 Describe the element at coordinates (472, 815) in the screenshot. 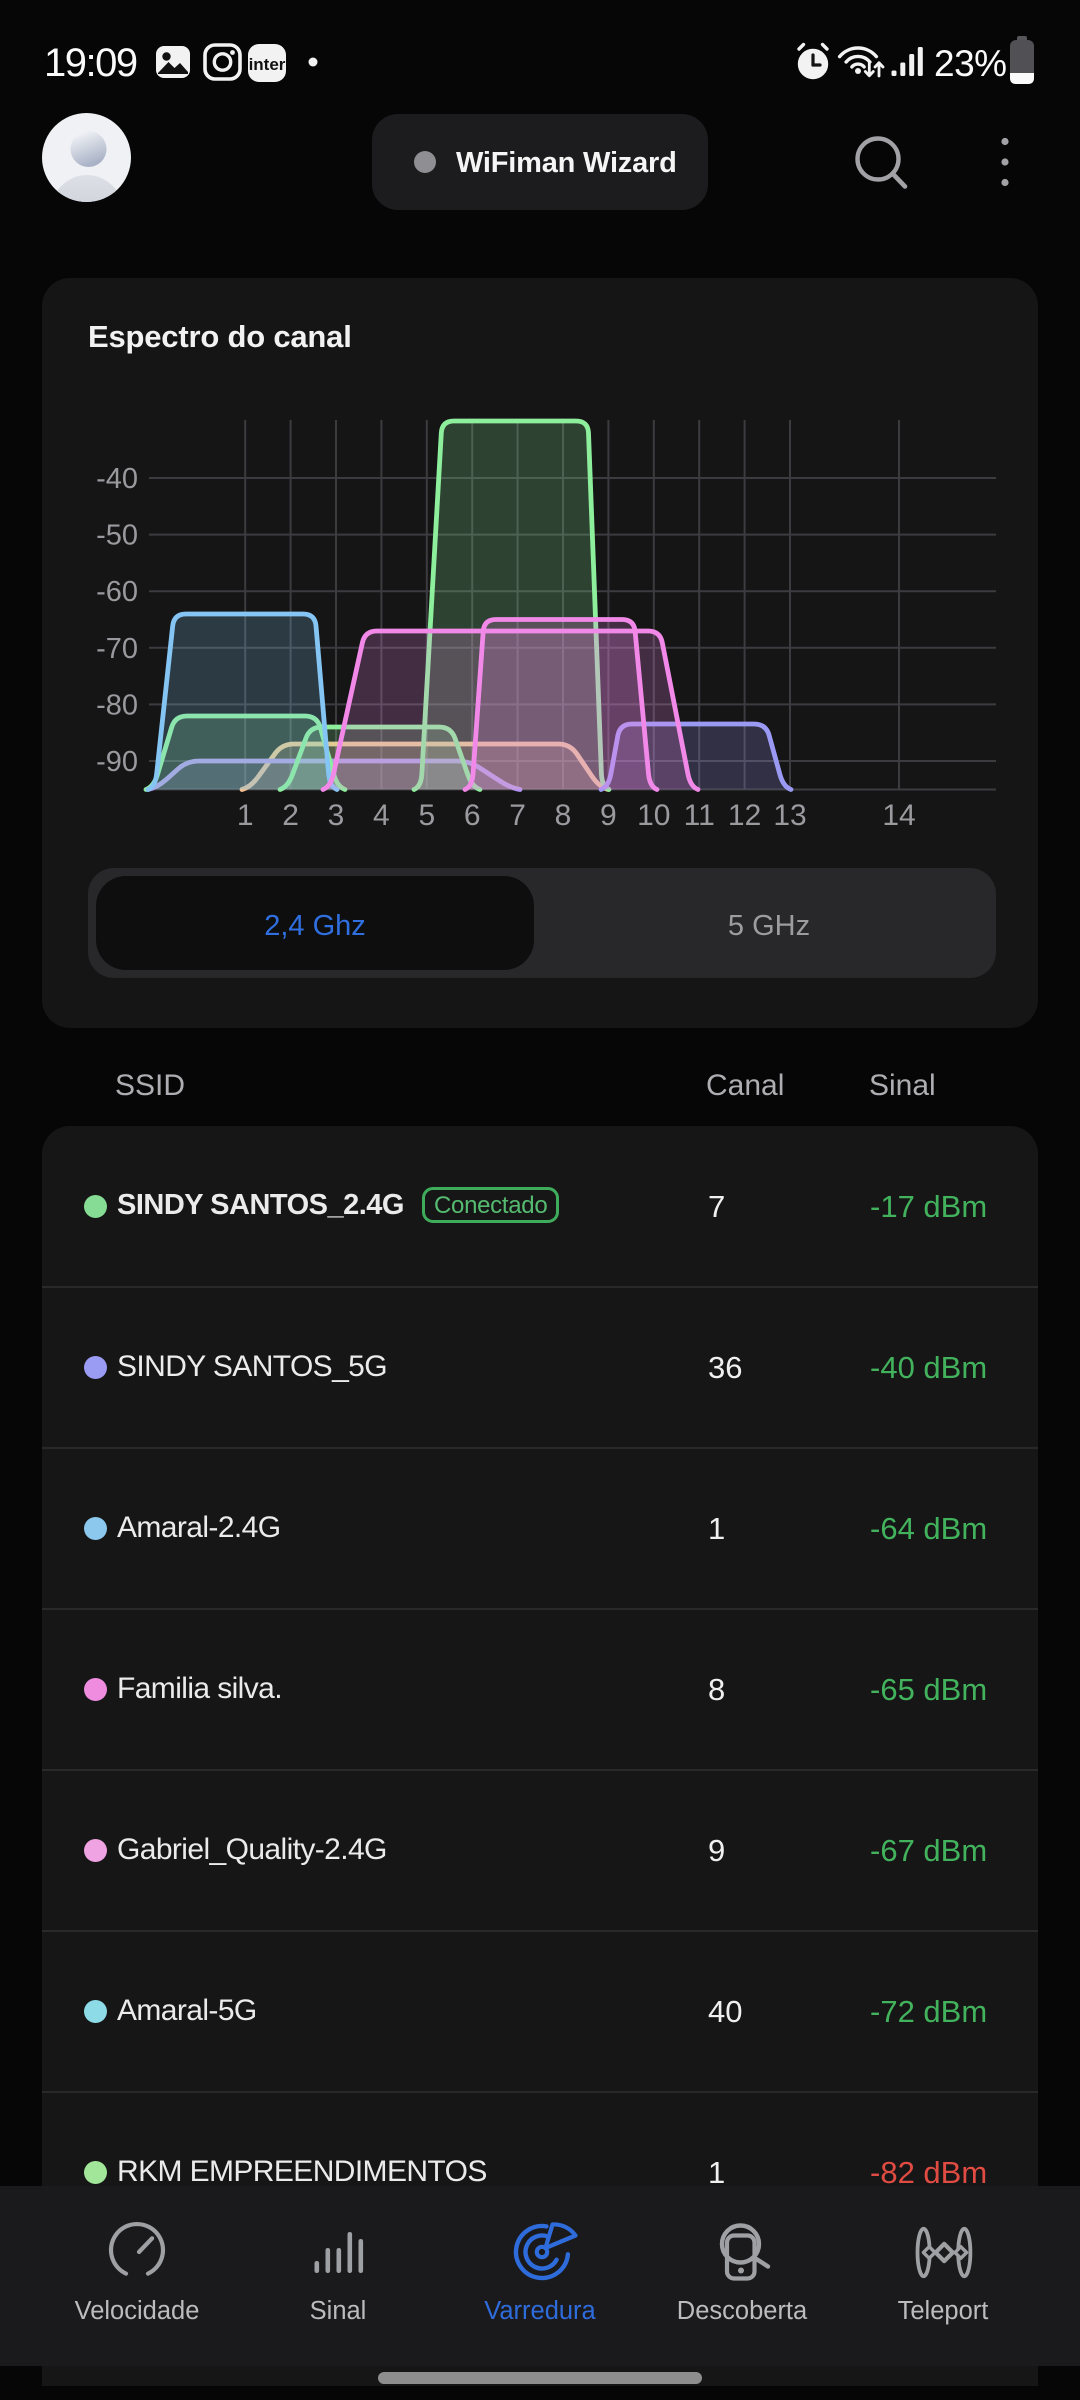

I see `svg-text: 6` at that location.